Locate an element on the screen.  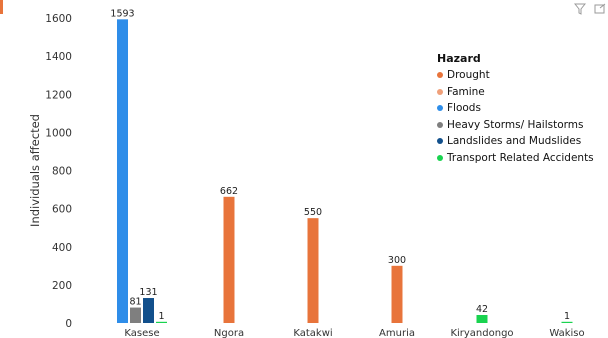
legend-item: Drought is located at coordinates (515, 75).